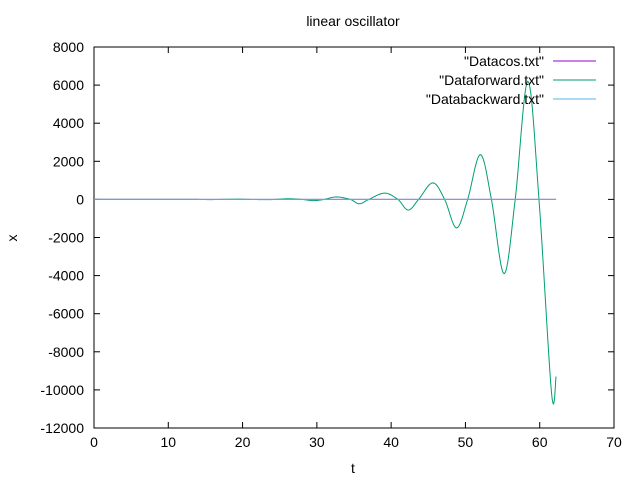 This screenshot has height=480, width=640. Describe the element at coordinates (62, 390) in the screenshot. I see `y-tick-label: -10000` at that location.